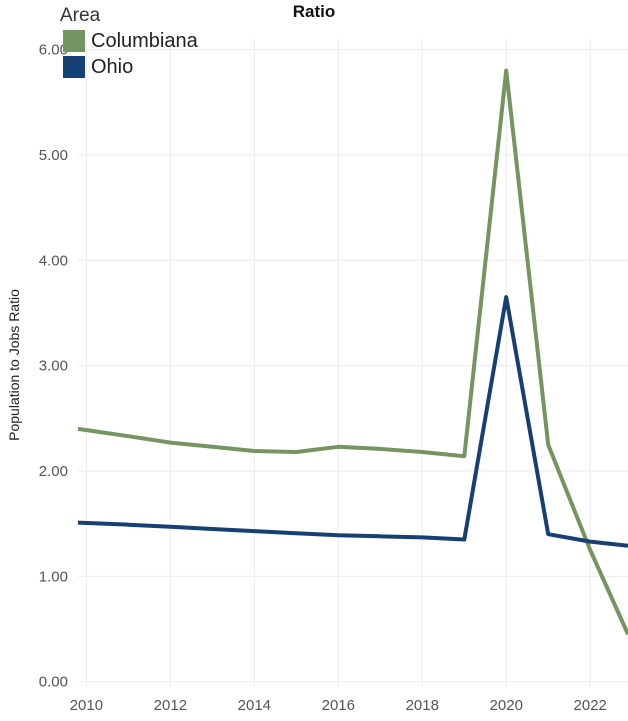 The image size is (628, 721). I want to click on x-axis-ticks: 2010 2012 2014 2016 2018 2020 2022, so click(338, 705).